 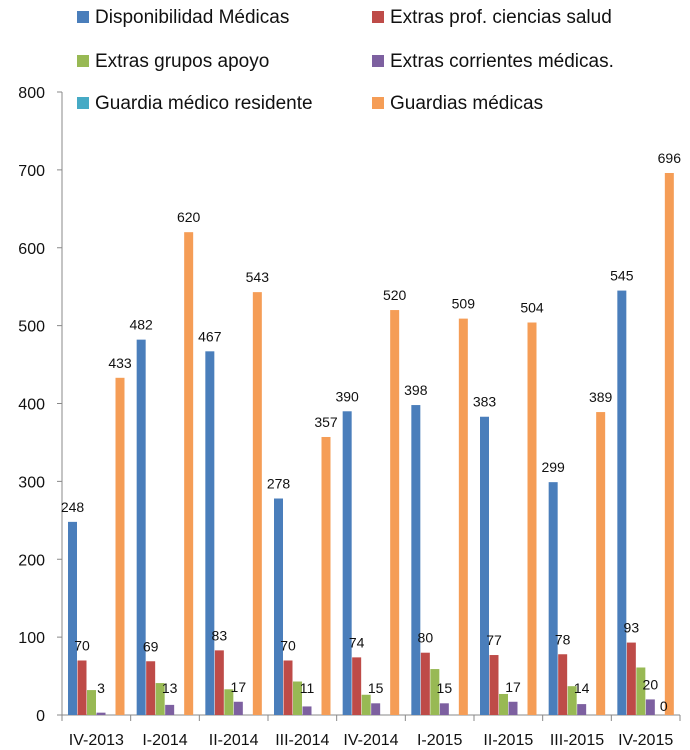 I want to click on data-label-guardias-medicas-iv-2015: 696, so click(x=670, y=158).